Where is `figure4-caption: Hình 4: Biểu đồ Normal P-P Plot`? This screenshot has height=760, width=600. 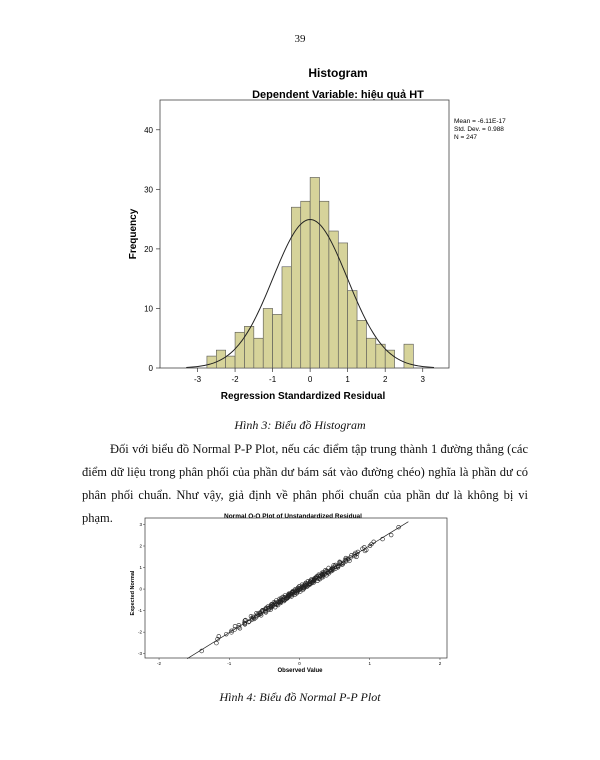 figure4-caption: Hình 4: Biểu đồ Normal P-P Plot is located at coordinates (300, 697).